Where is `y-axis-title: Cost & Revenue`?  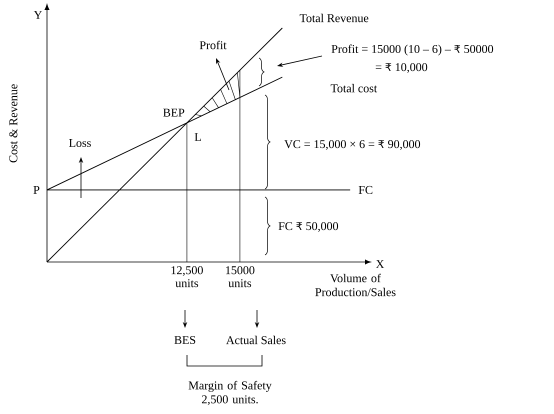 y-axis-title: Cost & Revenue is located at coordinates (13, 123).